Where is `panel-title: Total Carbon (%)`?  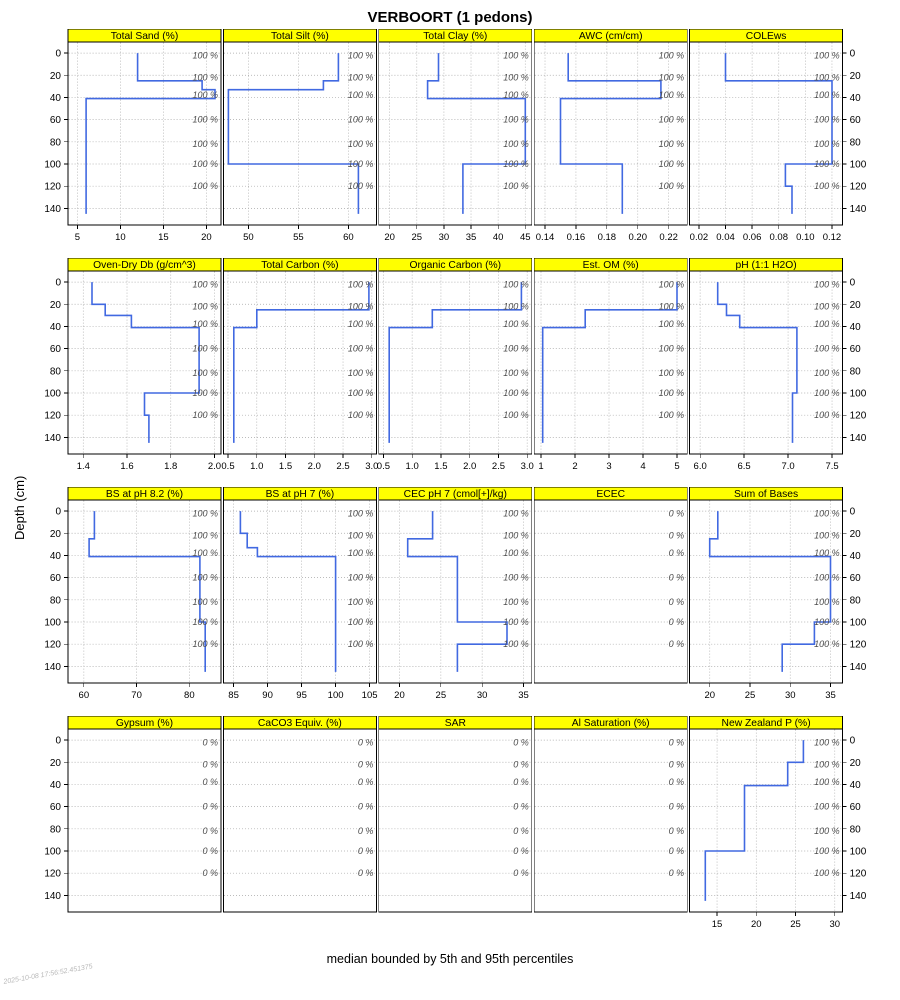 panel-title: Total Carbon (%) is located at coordinates (299, 265).